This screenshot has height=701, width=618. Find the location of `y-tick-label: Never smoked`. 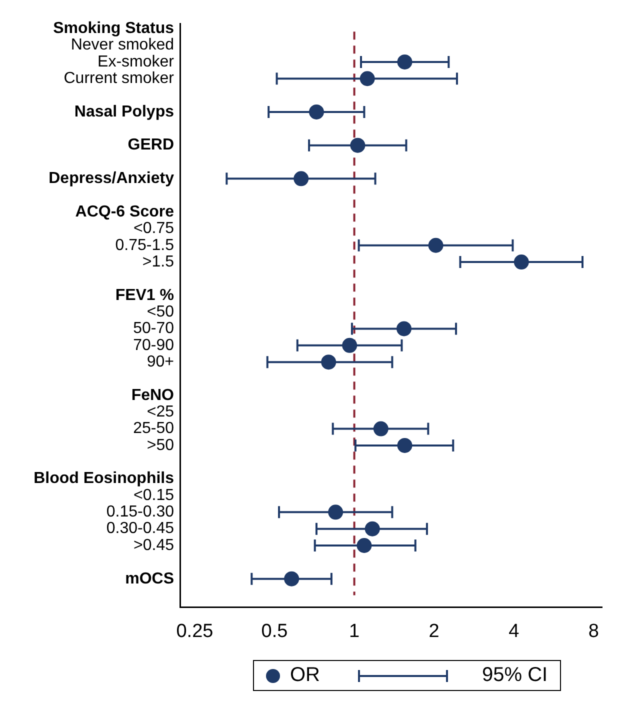

y-tick-label: Never smoked is located at coordinates (122, 45).